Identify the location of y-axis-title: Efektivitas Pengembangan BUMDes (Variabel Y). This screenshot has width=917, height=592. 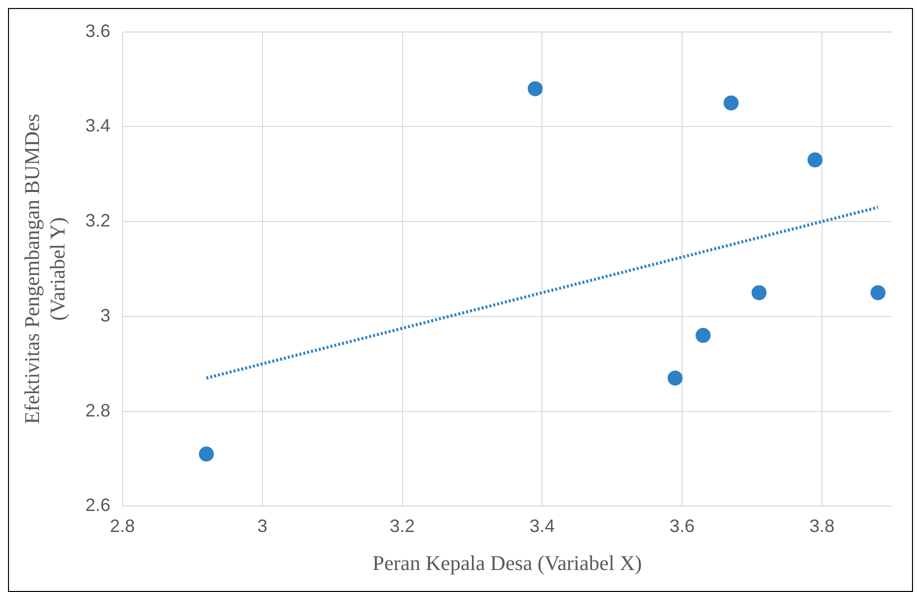
(45, 269).